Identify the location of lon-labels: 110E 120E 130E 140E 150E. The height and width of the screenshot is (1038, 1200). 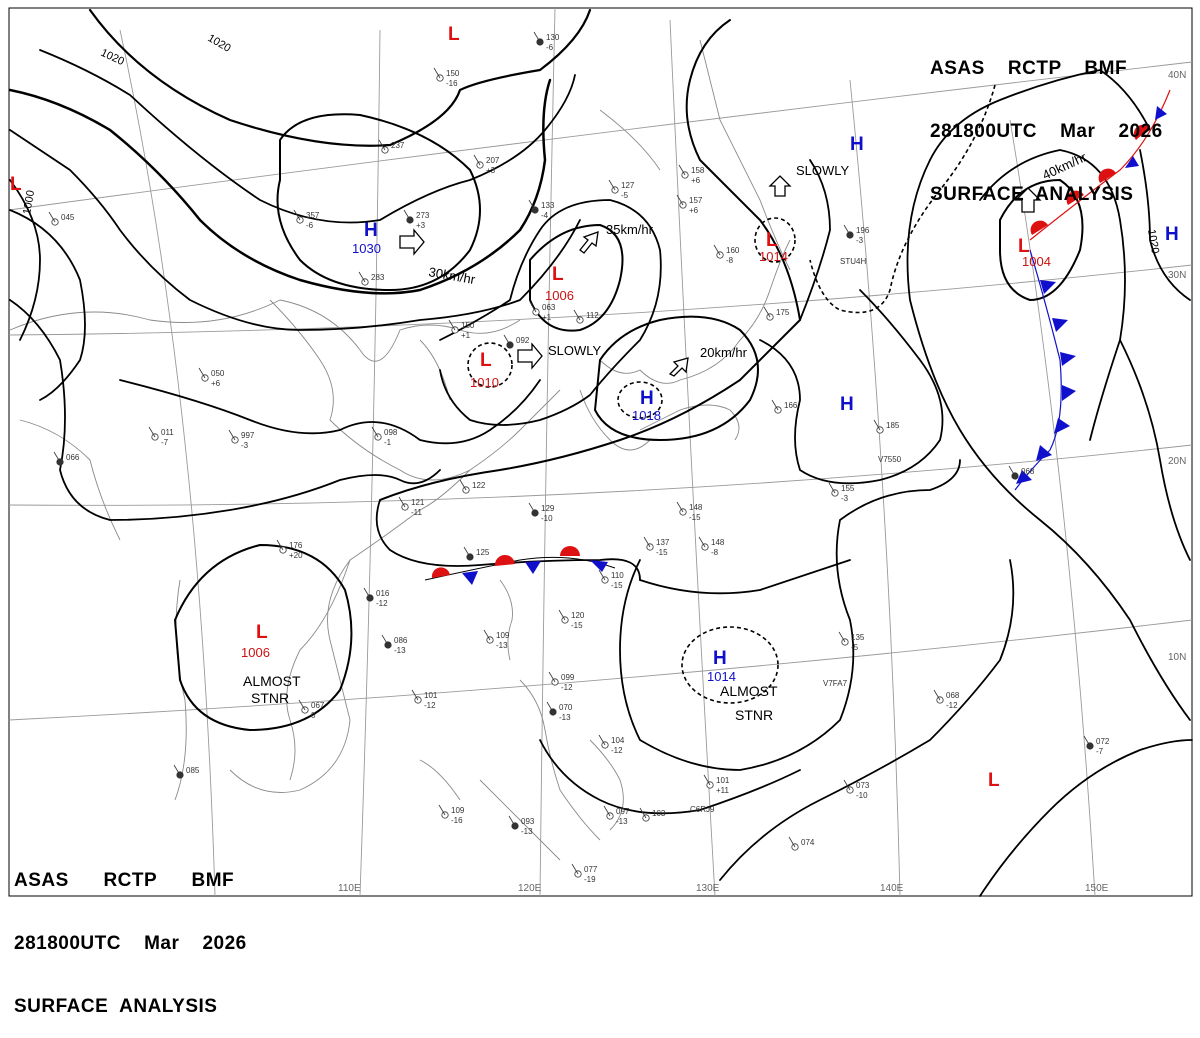
(723, 888).